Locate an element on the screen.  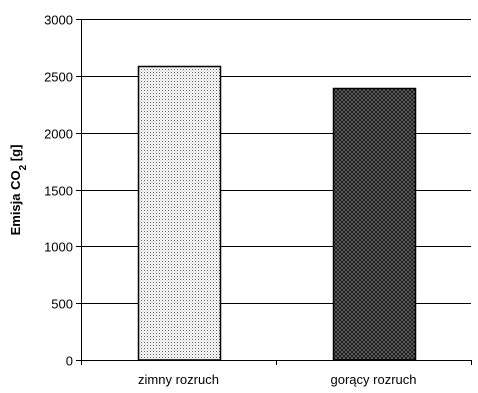
y-tick-label: 1500 is located at coordinates (58, 191).